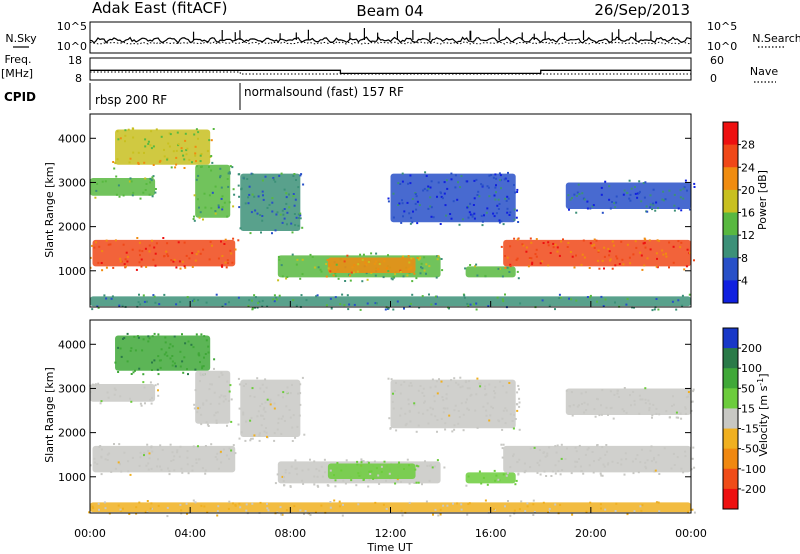 This screenshot has width=800, height=554. What do you see at coordinates (642, 10) in the screenshot?
I see `date-title: 26/Sep/2013` at bounding box center [642, 10].